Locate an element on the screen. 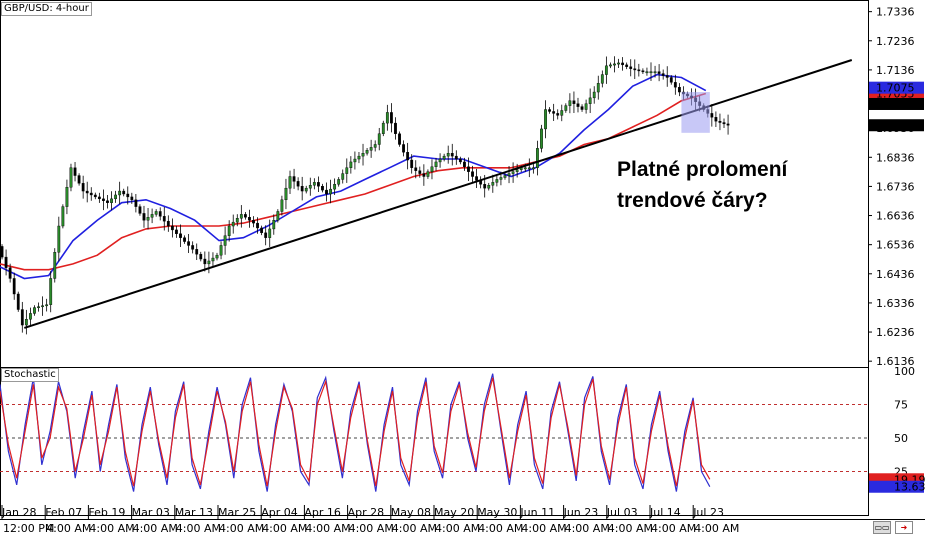 The height and width of the screenshot is (535, 925). date-label: Jan 28 is located at coordinates (18, 512).